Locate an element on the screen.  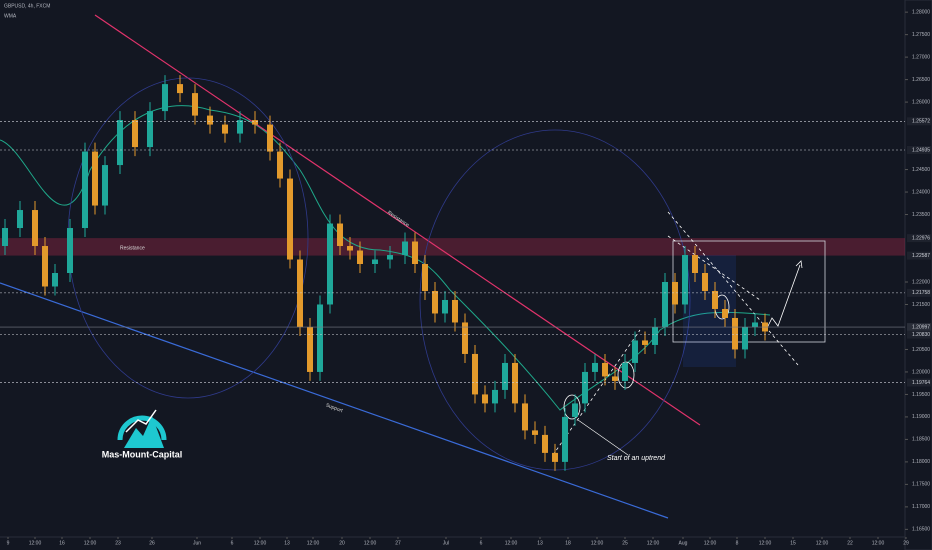
resistance-zone is located at coordinates (452, 247).